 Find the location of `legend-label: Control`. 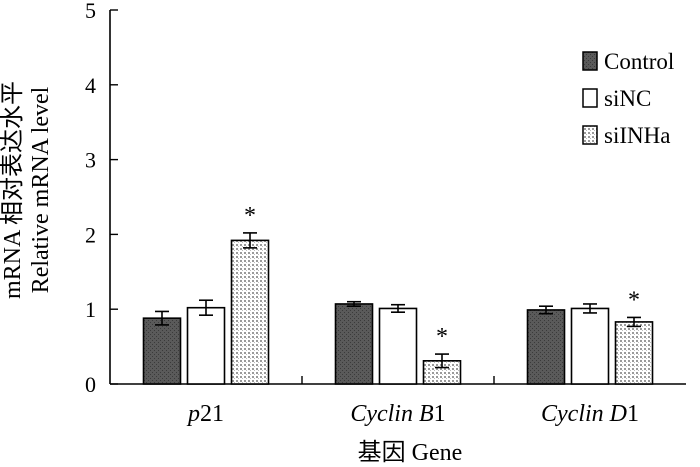

legend-label: Control is located at coordinates (639, 61).